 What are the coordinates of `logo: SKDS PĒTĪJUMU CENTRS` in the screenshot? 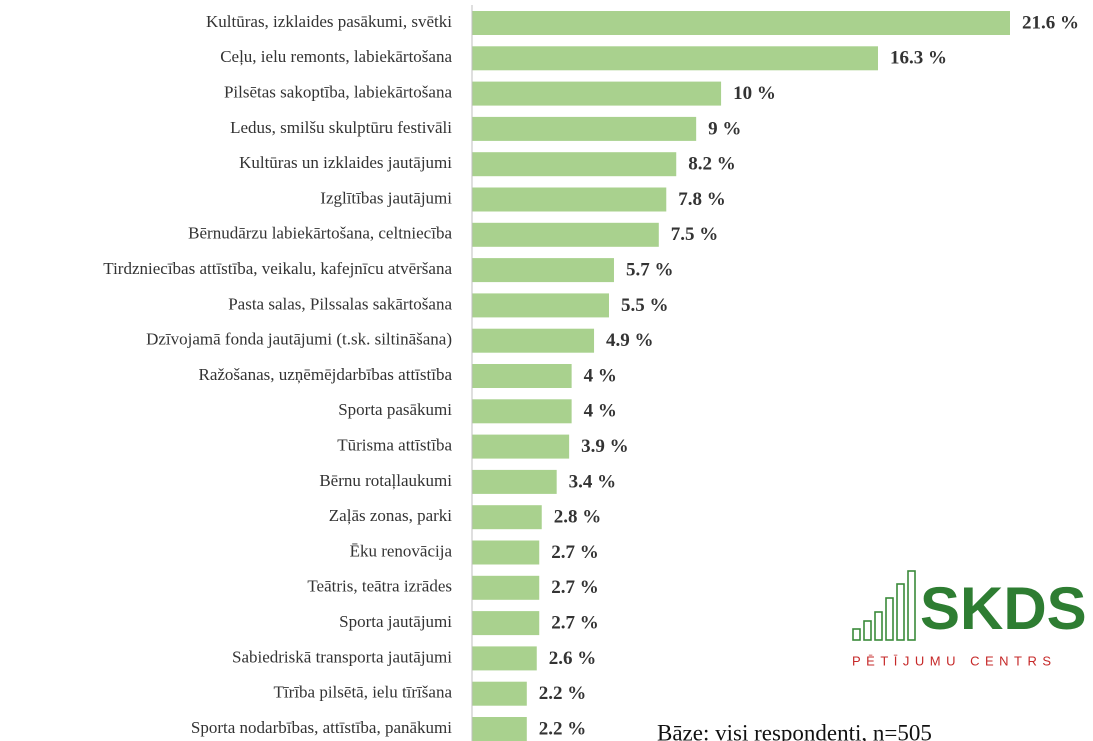 It's located at (969, 619).